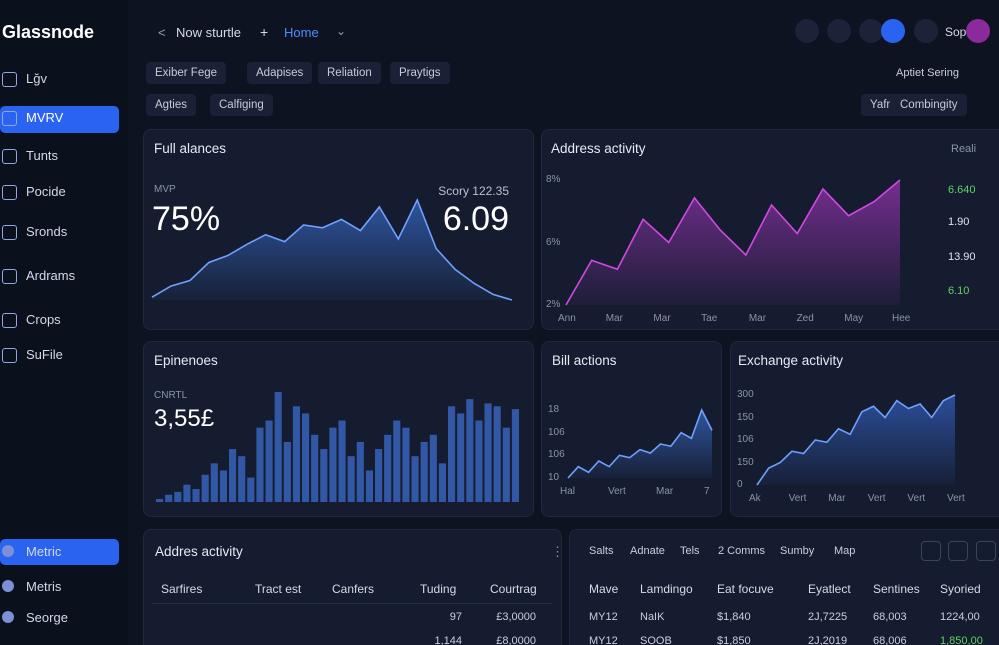 The height and width of the screenshot is (645, 999). Describe the element at coordinates (516, 617) in the screenshot. I see `table-cell: £3,0000` at that location.